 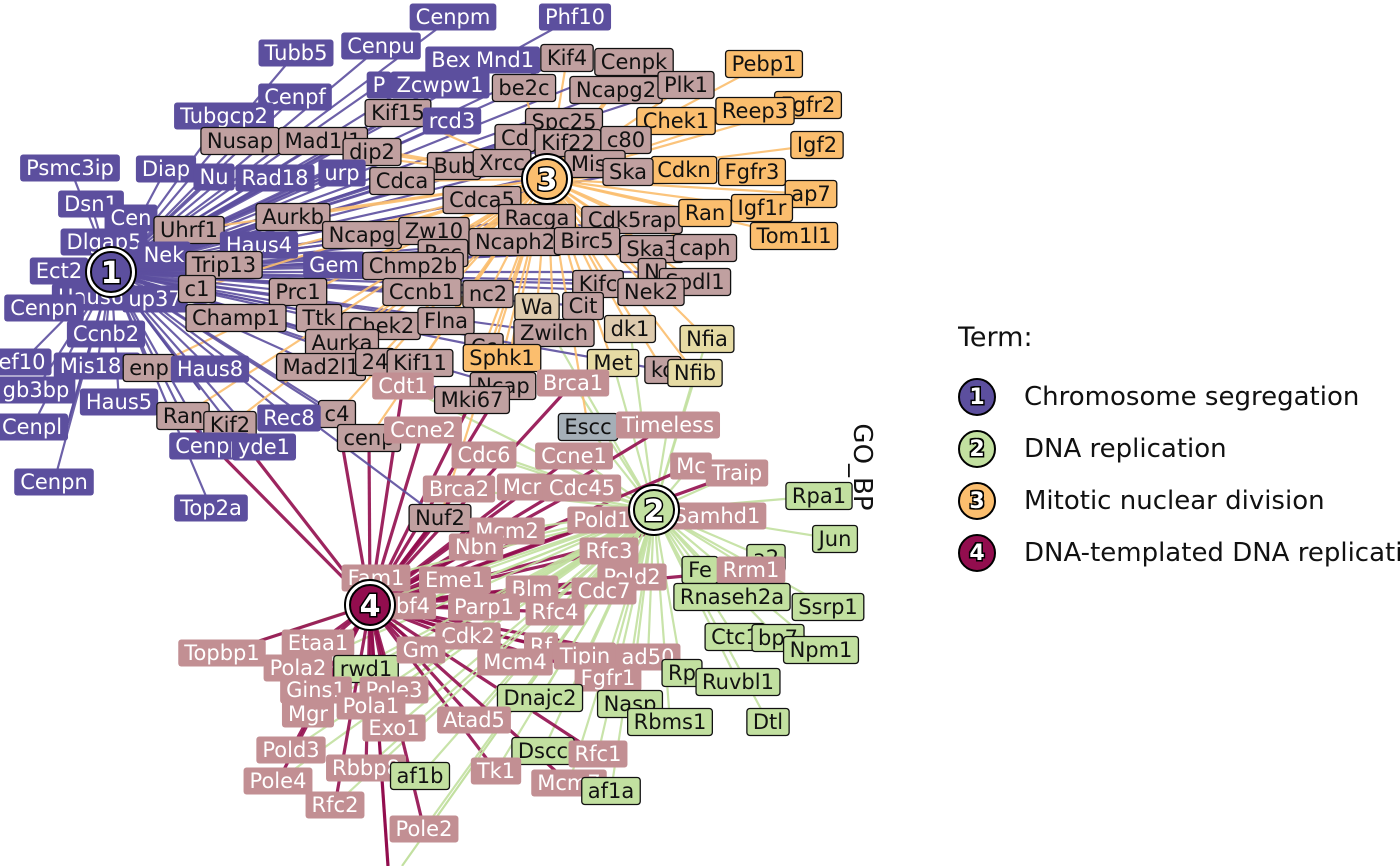 I want to click on gene-node: Ska, so click(x=628, y=172).